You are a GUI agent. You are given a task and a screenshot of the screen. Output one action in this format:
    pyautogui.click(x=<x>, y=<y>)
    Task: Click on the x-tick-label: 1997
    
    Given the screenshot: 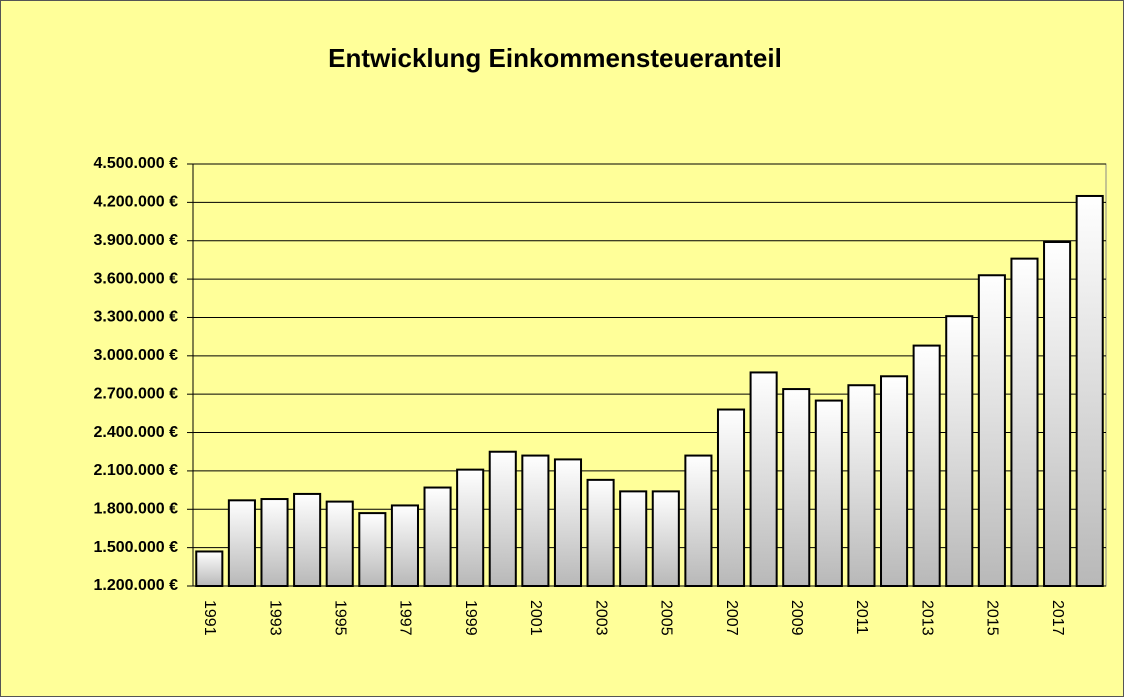 What is the action you would take?
    pyautogui.click(x=405, y=618)
    